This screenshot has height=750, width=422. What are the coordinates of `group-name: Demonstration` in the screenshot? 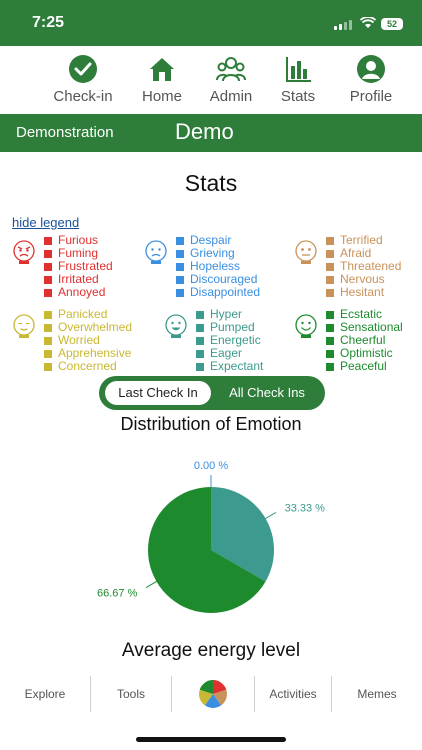 It's located at (65, 132).